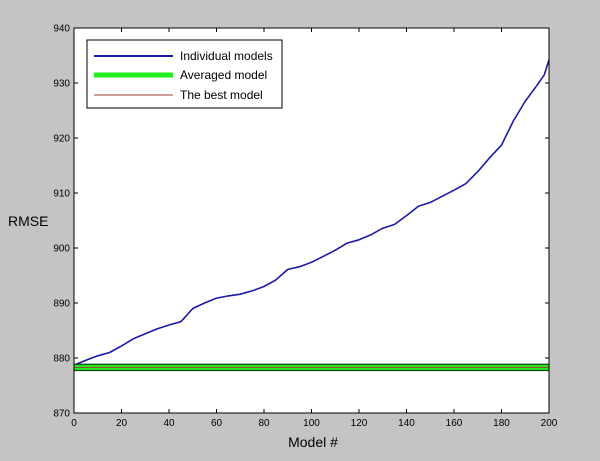 Image resolution: width=600 pixels, height=461 pixels. What do you see at coordinates (28, 221) in the screenshot?
I see `y-axis-label: RMSE` at bounding box center [28, 221].